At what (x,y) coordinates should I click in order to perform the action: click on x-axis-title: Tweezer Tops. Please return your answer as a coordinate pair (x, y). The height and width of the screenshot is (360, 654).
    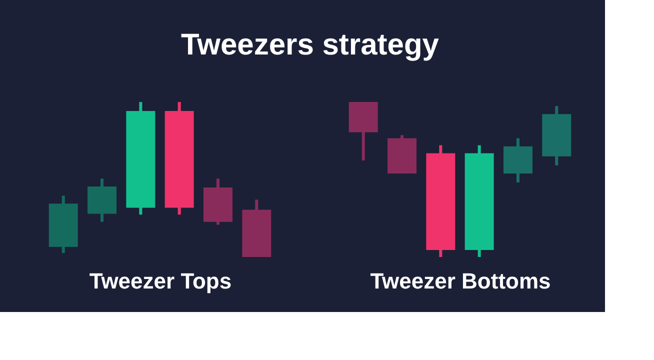
    Looking at the image, I should click on (160, 281).